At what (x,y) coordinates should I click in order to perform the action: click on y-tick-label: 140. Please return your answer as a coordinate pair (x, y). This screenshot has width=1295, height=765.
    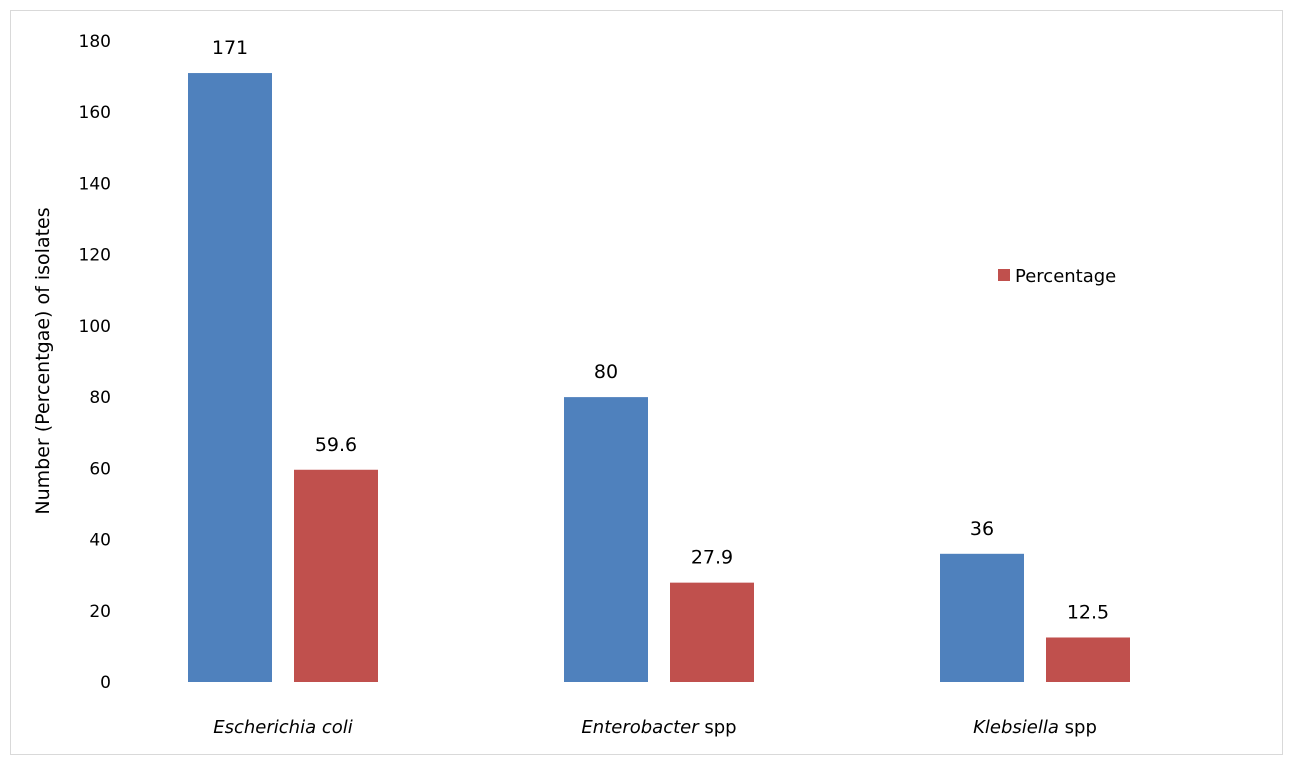
    Looking at the image, I should click on (95, 184).